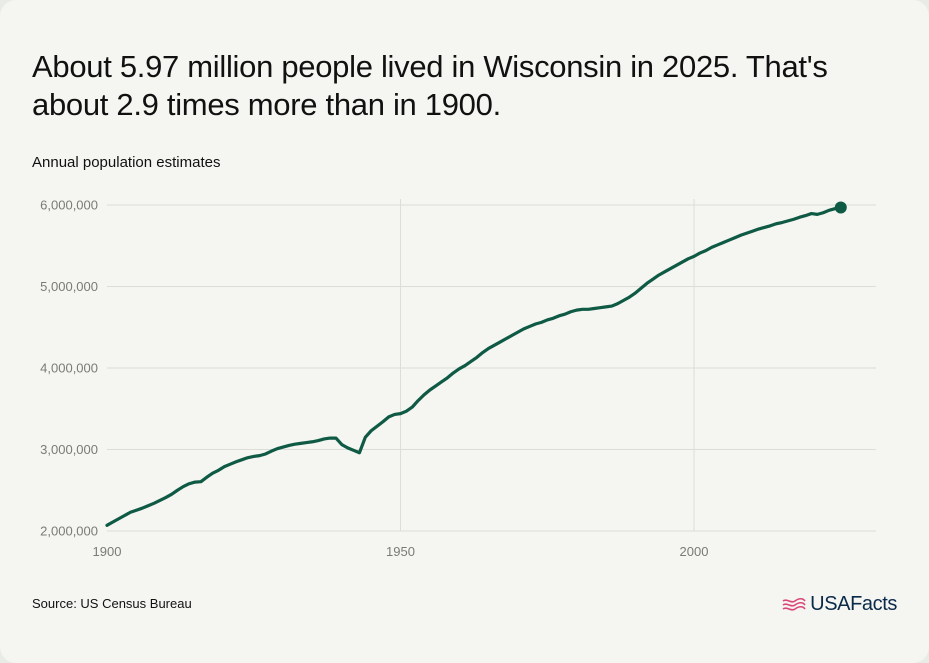 This screenshot has height=663, width=929. What do you see at coordinates (400, 551) in the screenshot?
I see `x-tick-label: 1950` at bounding box center [400, 551].